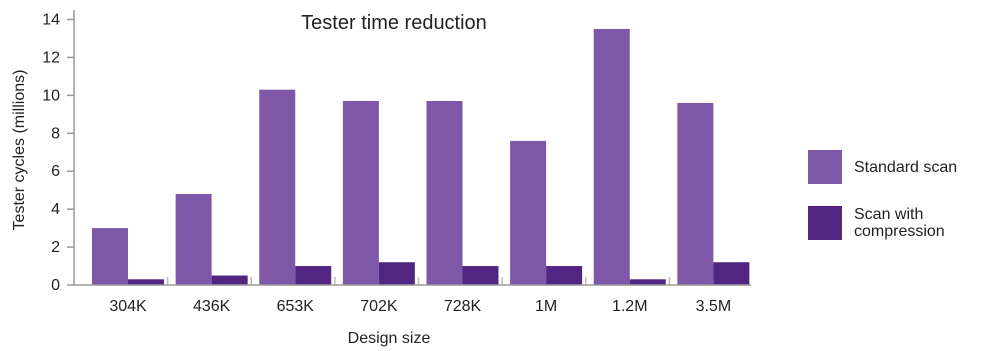 This screenshot has height=351, width=987. Describe the element at coordinates (394, 23) in the screenshot. I see `chart-title: Tester time reduction` at that location.